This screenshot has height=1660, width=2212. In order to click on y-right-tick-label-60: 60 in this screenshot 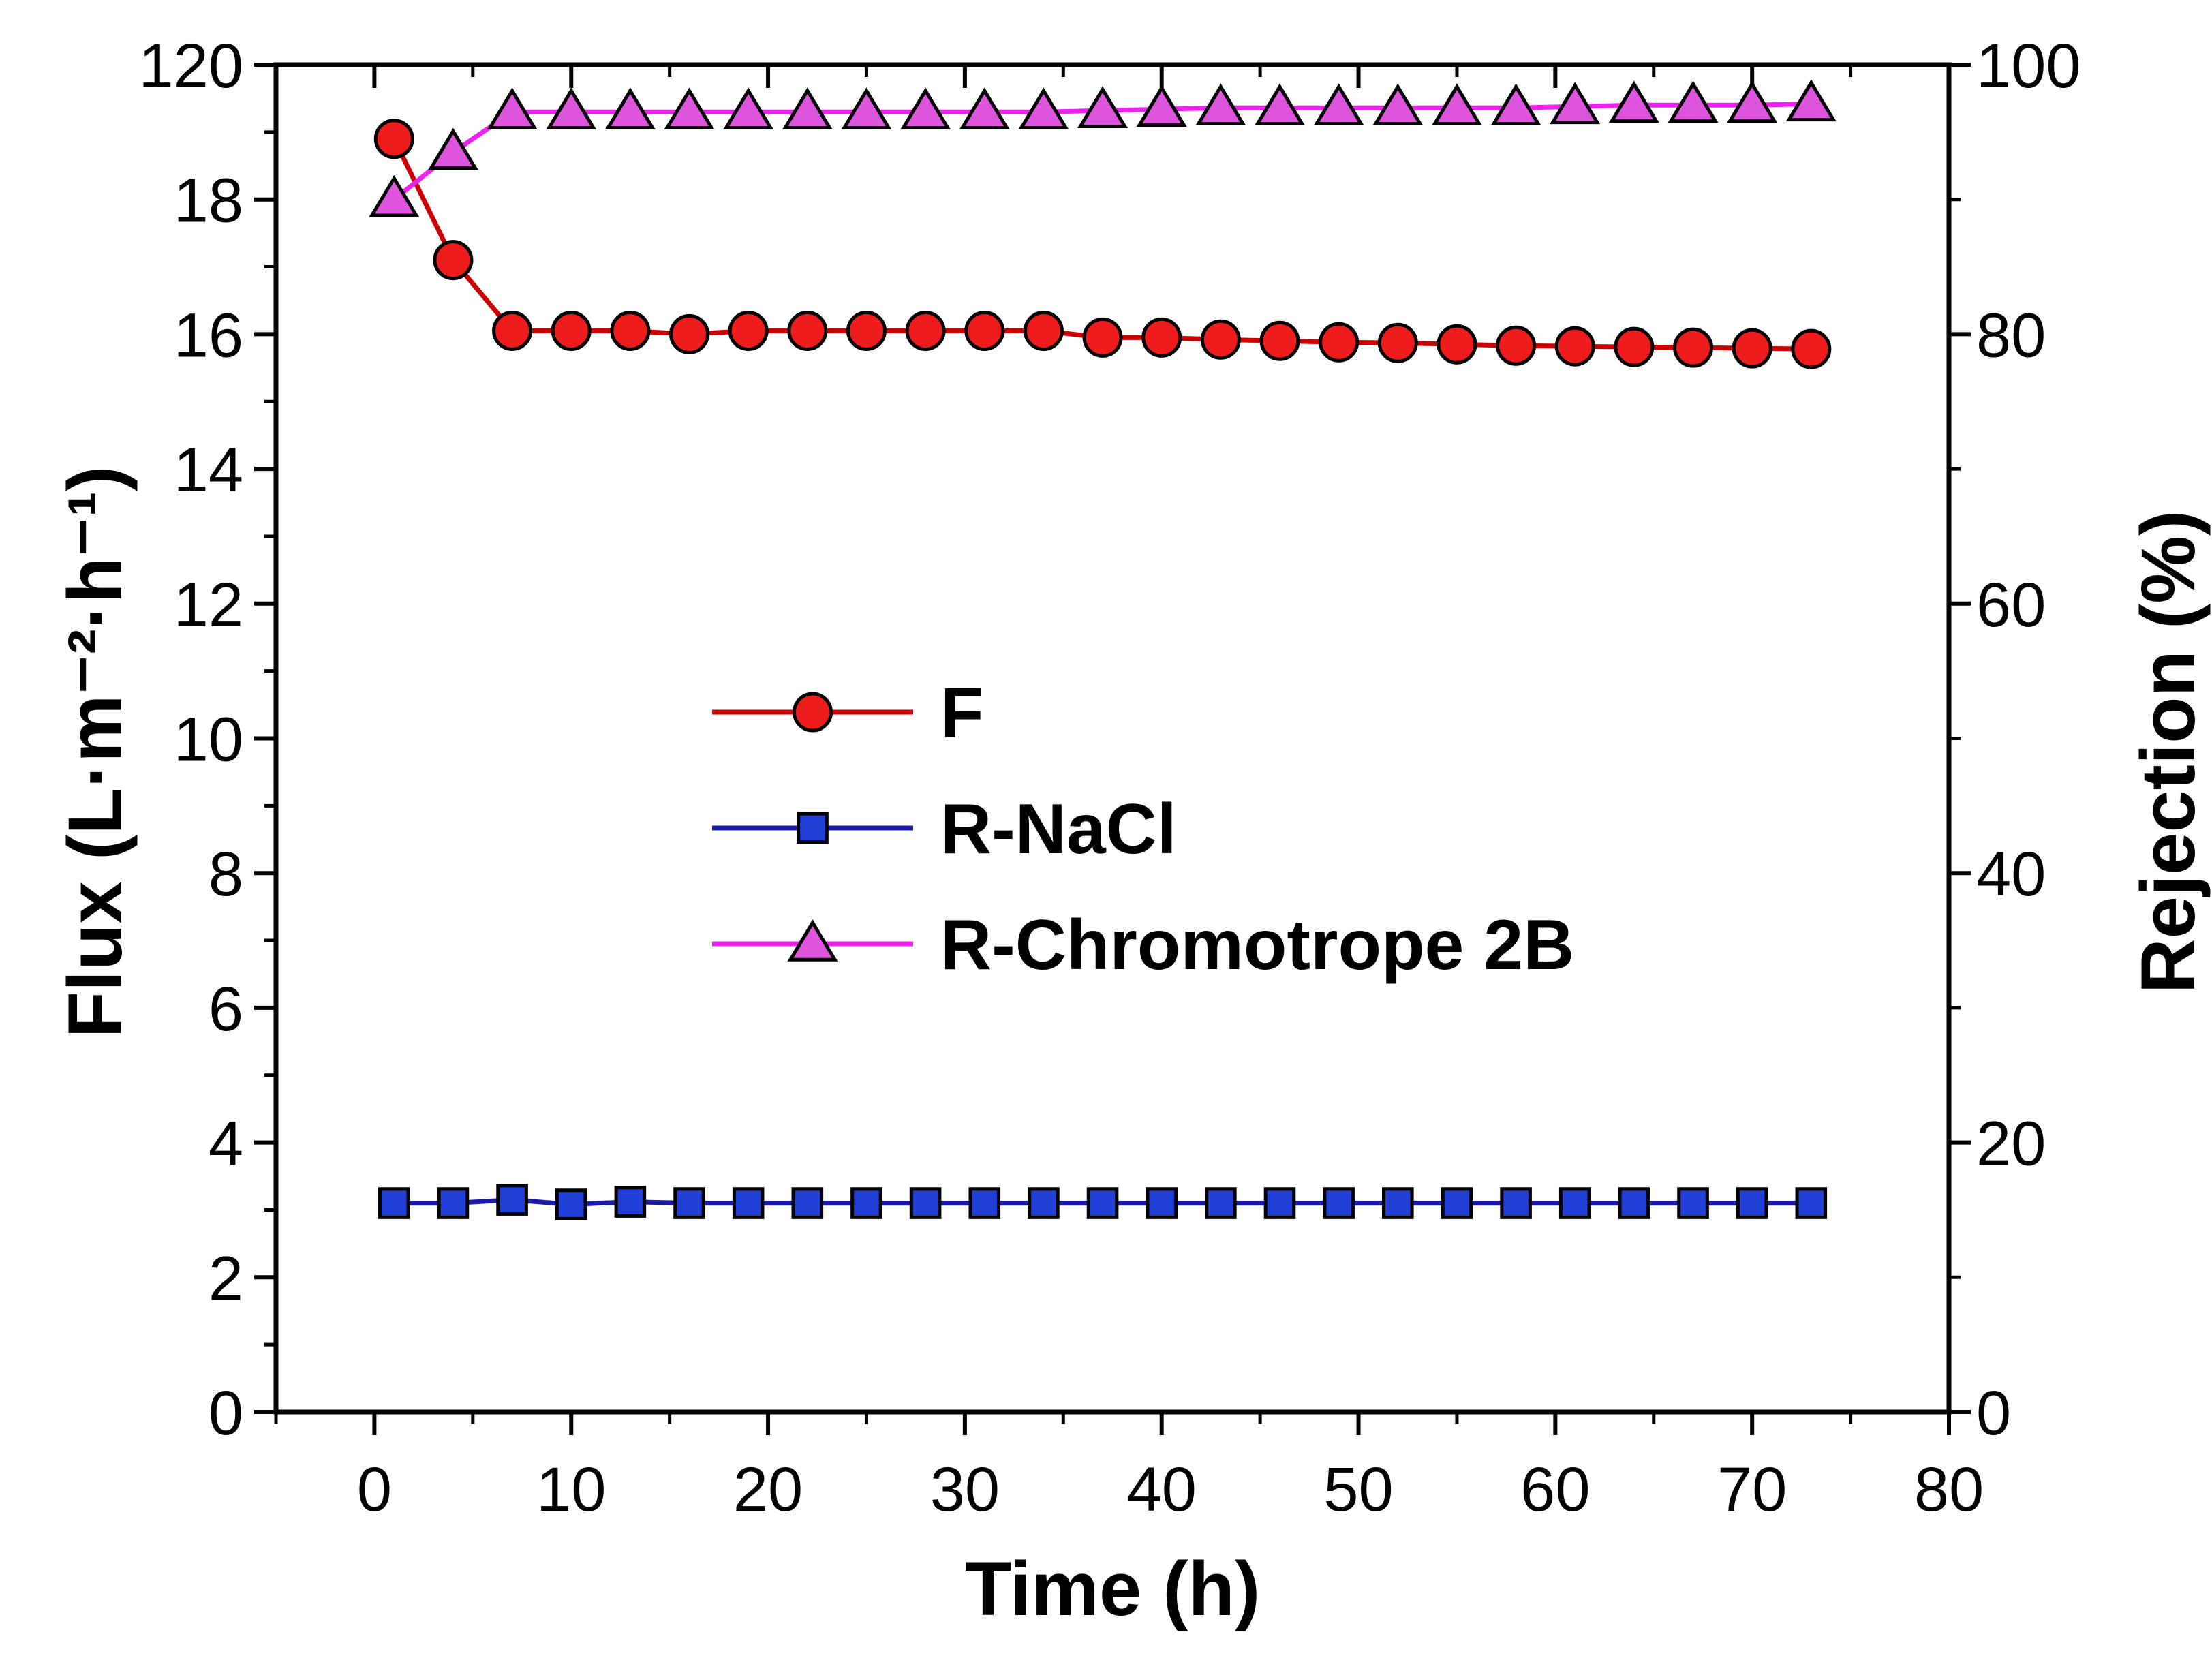, I will do `click(2011, 605)`.